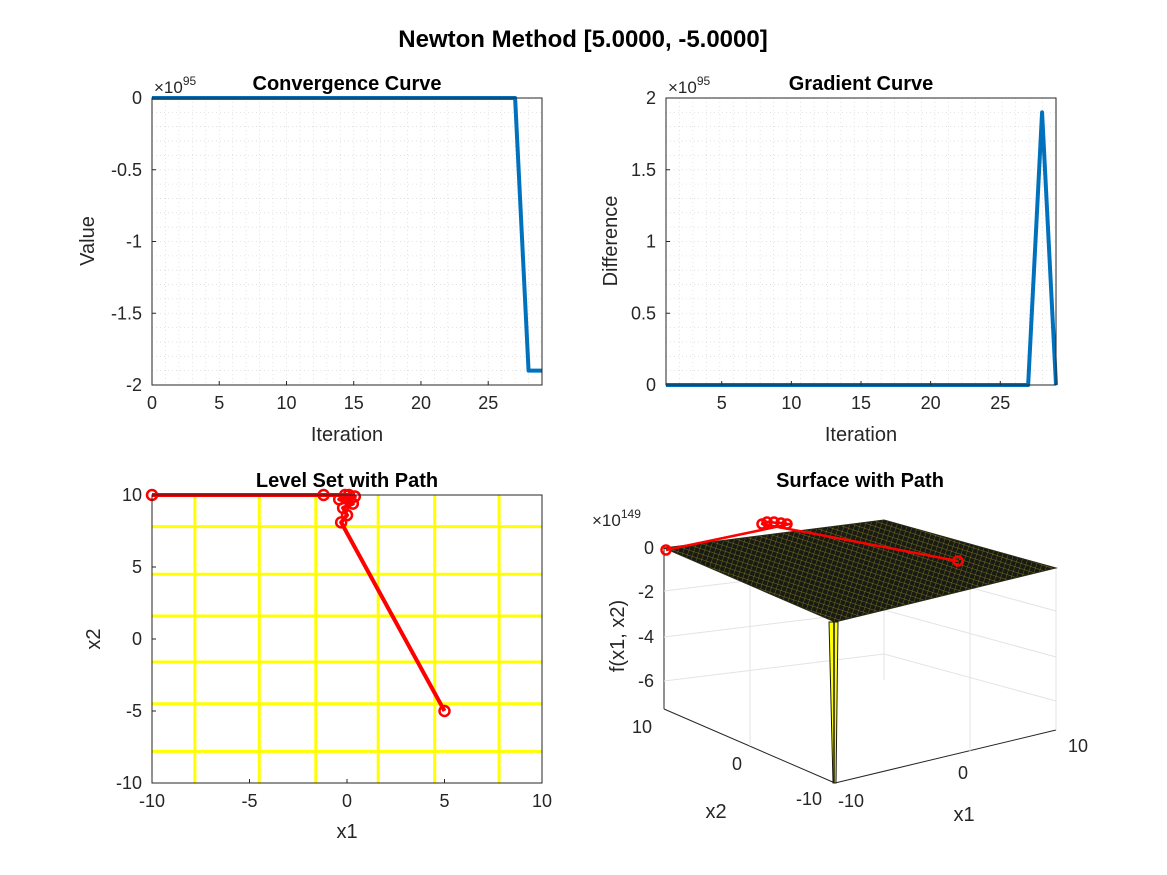  Describe the element at coordinates (727, 763) in the screenshot. I see `surface-y-ticks: 10 0 -10` at that location.